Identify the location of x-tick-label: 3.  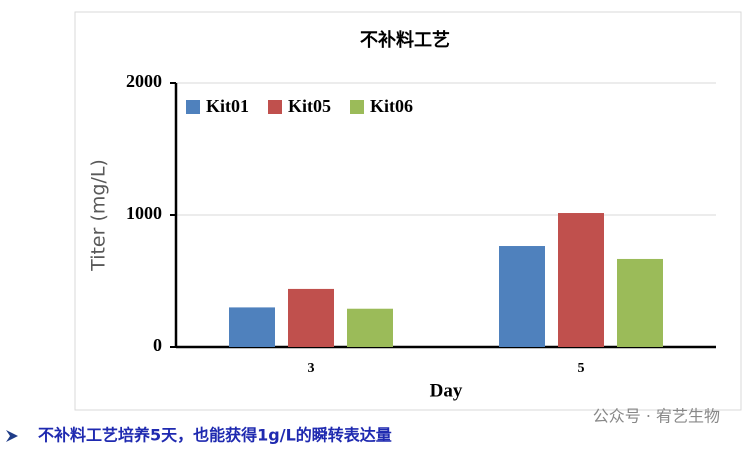
(311, 368).